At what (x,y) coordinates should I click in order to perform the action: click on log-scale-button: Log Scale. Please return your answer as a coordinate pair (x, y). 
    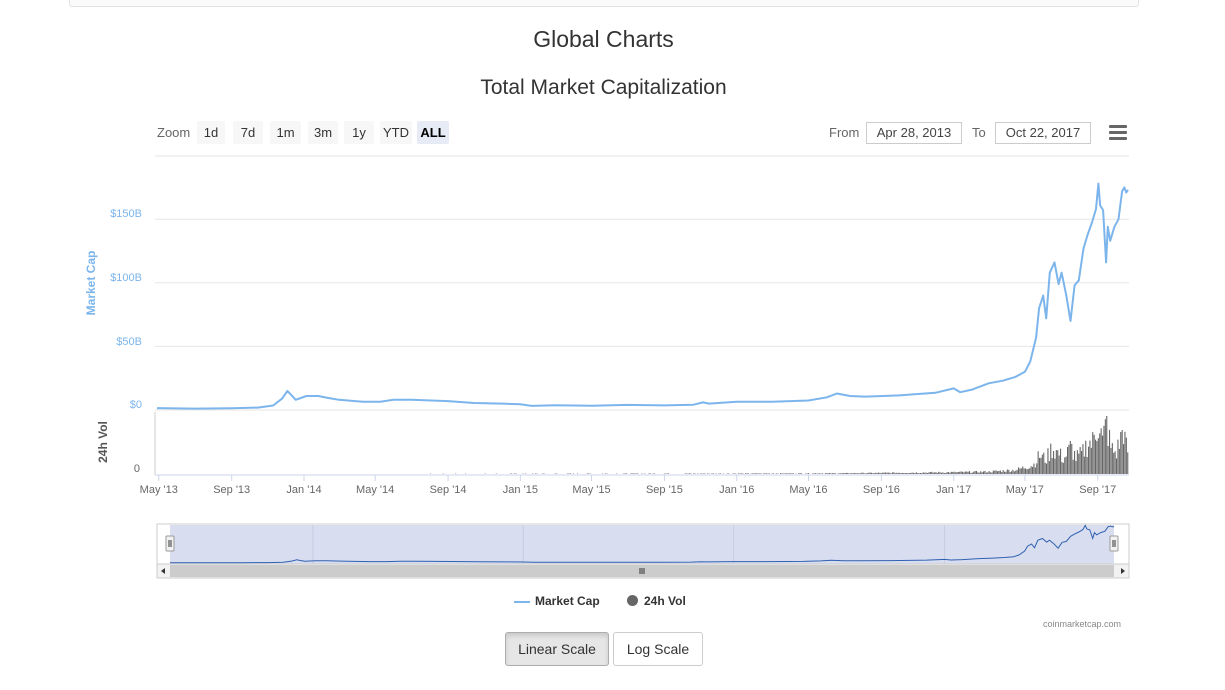
    Looking at the image, I should click on (658, 649).